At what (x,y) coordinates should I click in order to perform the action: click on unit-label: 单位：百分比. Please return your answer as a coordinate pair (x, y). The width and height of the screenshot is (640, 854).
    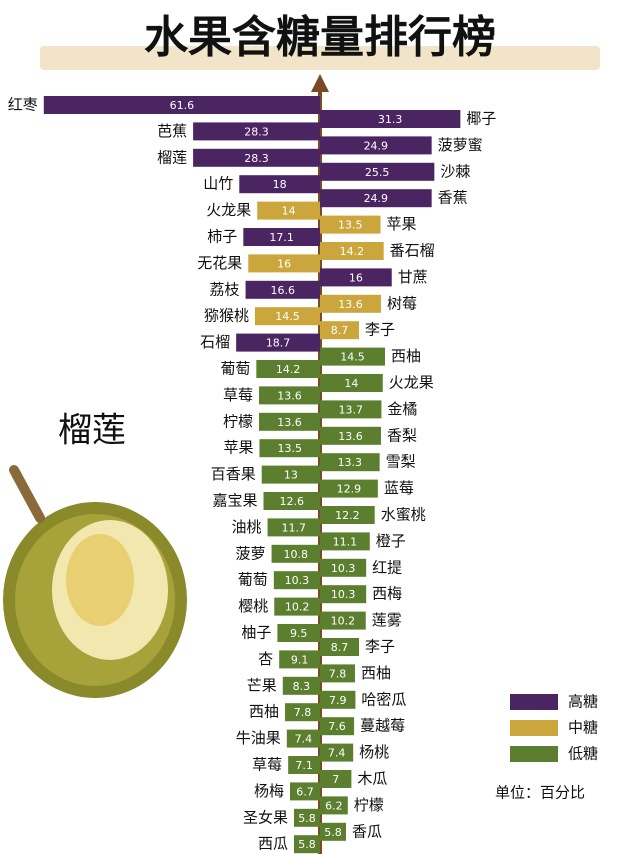
    Looking at the image, I should click on (540, 793).